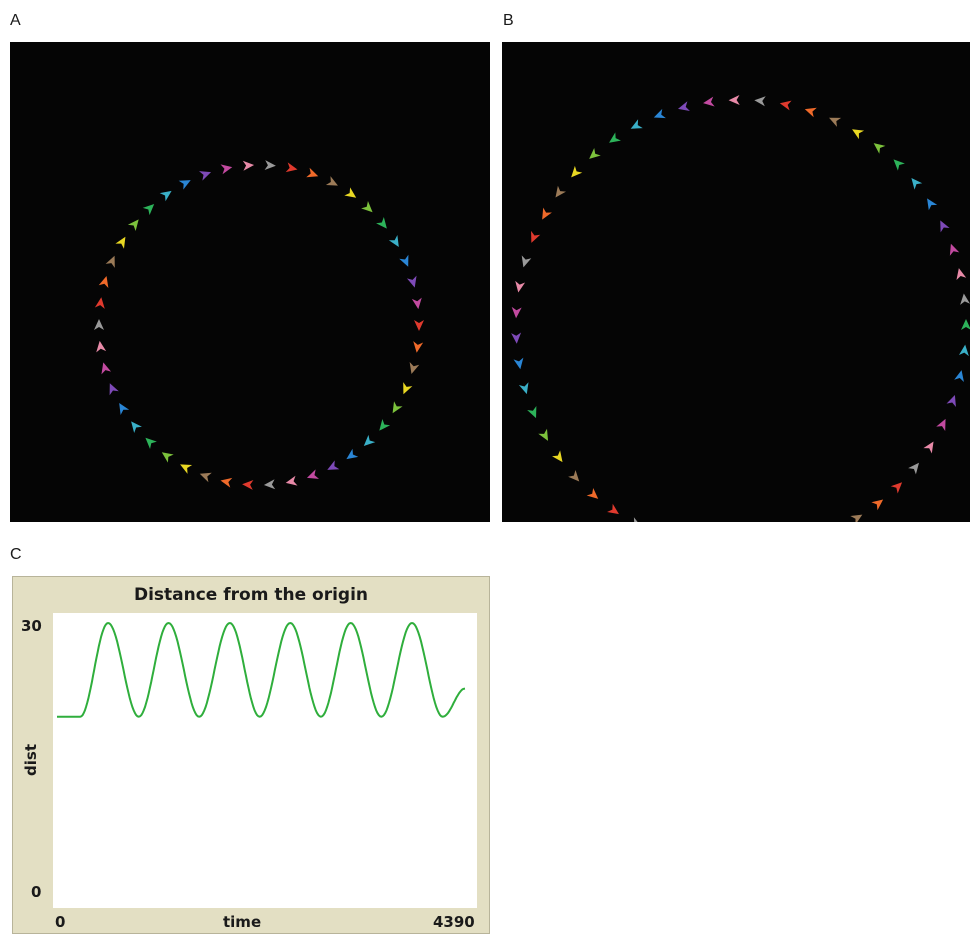  What do you see at coordinates (259, 325) in the screenshot?
I see `agents-ring-a` at bounding box center [259, 325].